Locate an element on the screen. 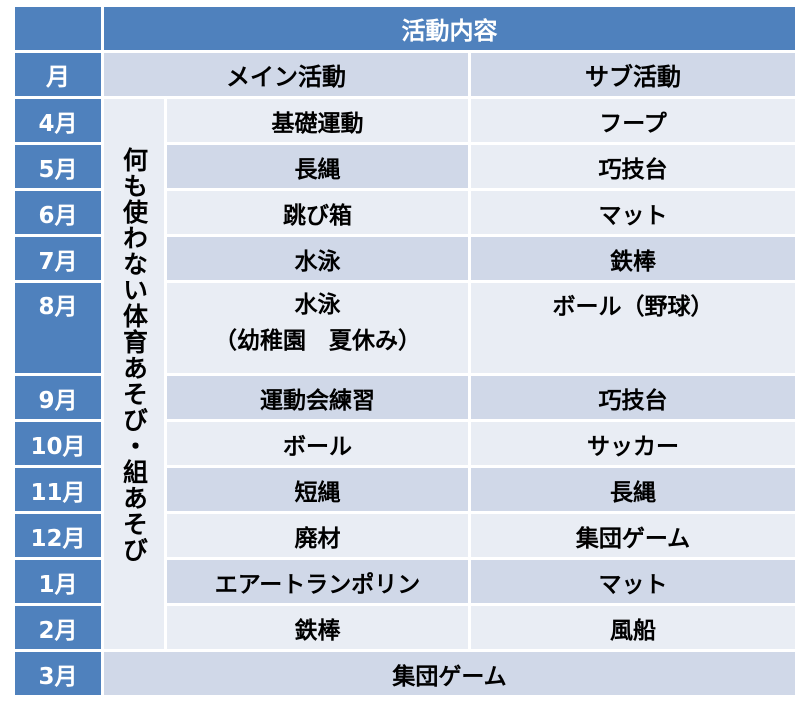 Image resolution: width=811 pixels, height=720 pixels. month-cell: 11月 is located at coordinates (58, 489).